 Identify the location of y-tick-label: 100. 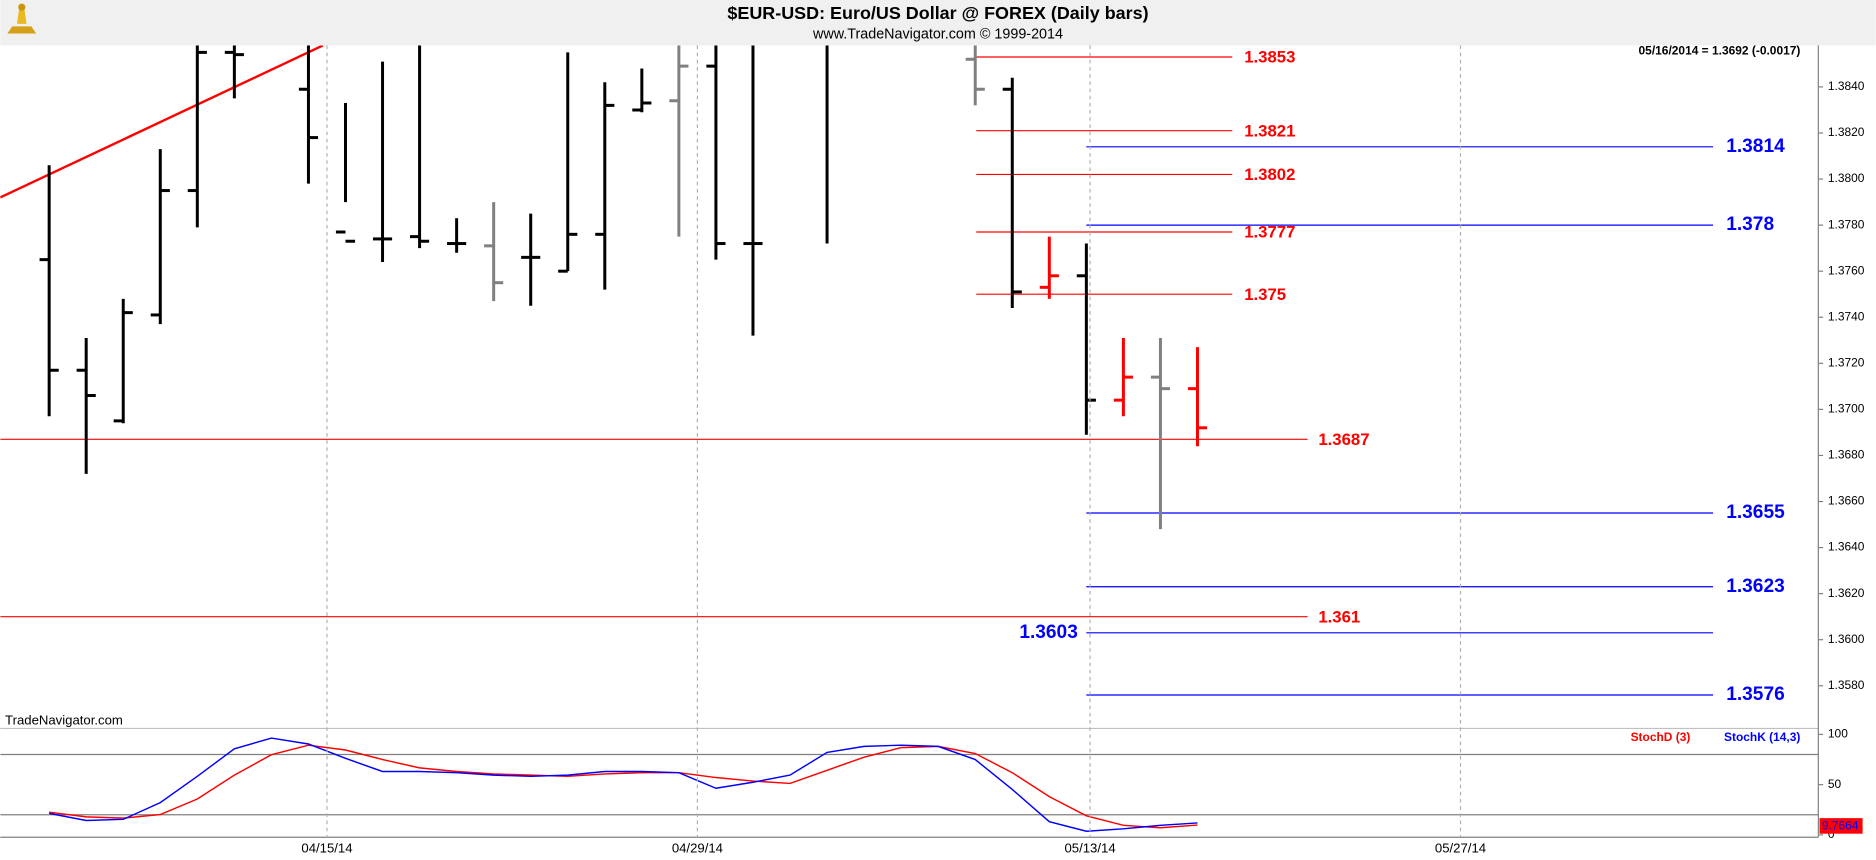
(1838, 734).